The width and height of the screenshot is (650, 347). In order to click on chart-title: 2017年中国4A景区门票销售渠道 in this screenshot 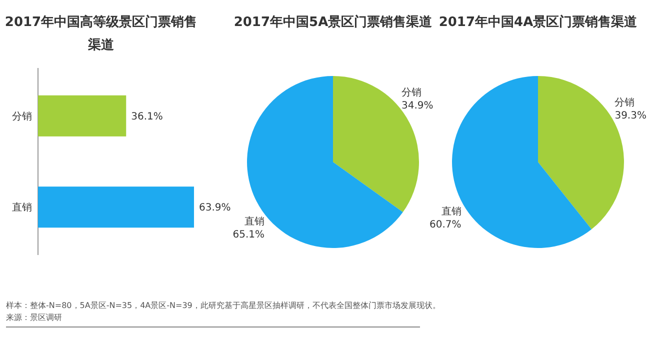, I will do `click(538, 22)`.